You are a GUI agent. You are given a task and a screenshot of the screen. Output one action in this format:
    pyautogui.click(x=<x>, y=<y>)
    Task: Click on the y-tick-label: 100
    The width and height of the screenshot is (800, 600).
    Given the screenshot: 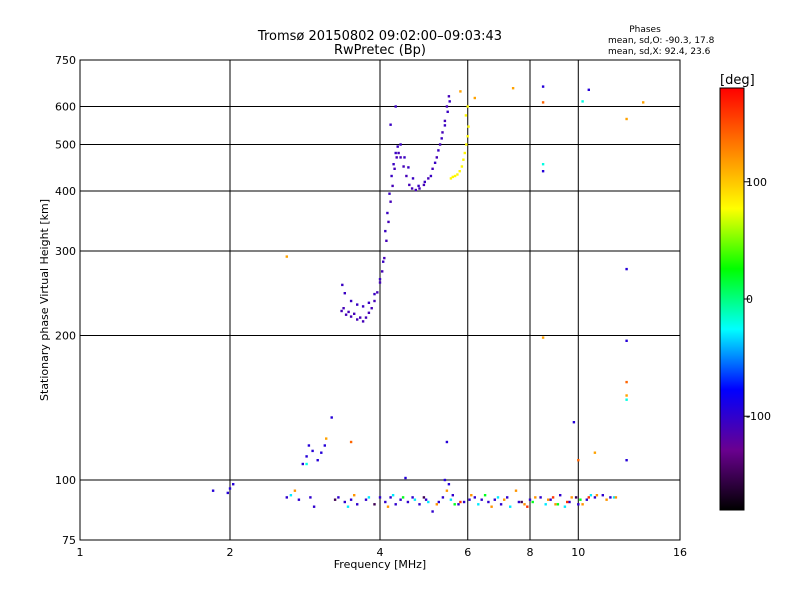 What is the action you would take?
    pyautogui.click(x=65, y=480)
    